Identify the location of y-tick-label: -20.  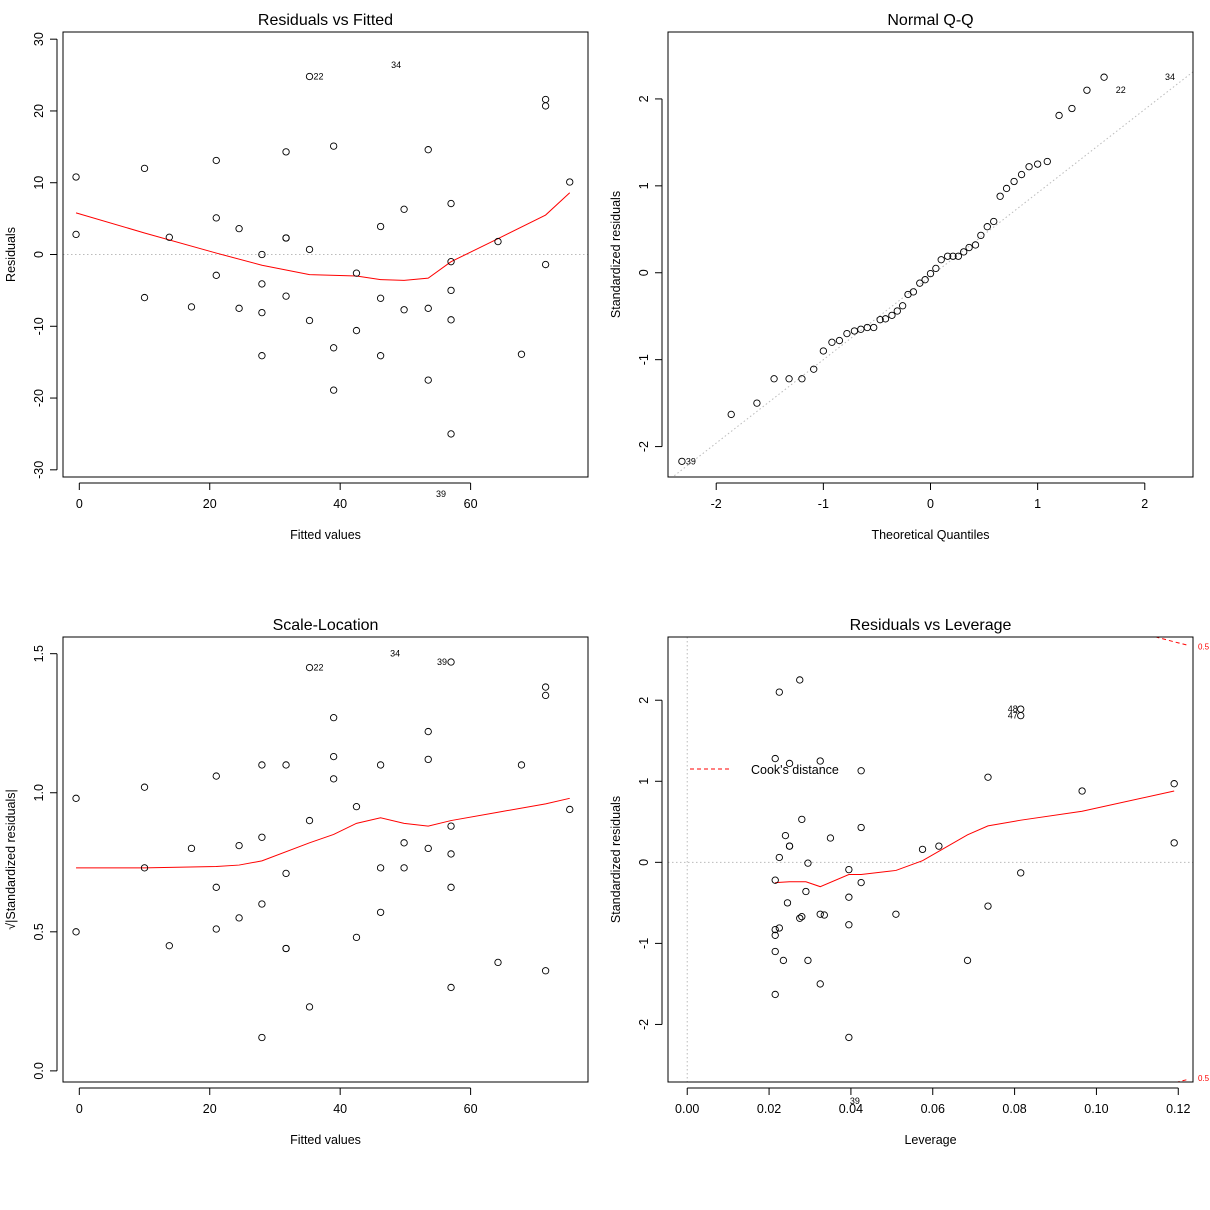
(39, 398).